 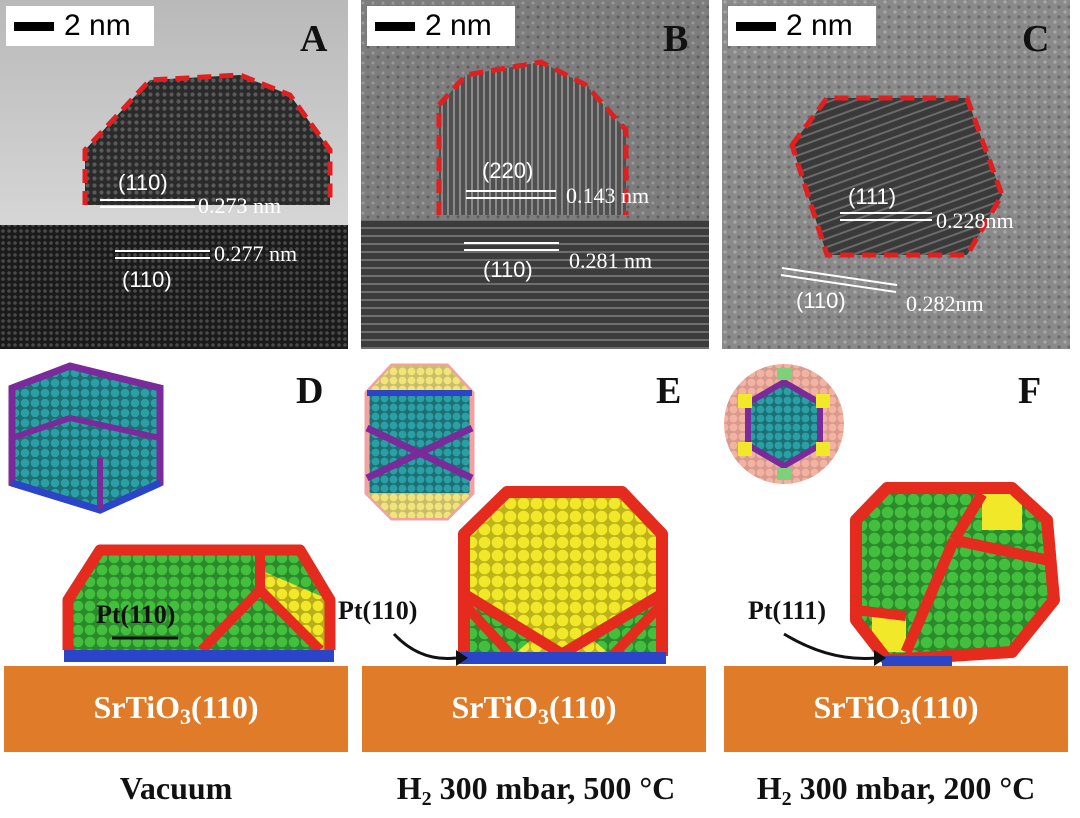 I want to click on lattice-spacing-top-a: 0.273 nm, so click(x=240, y=205).